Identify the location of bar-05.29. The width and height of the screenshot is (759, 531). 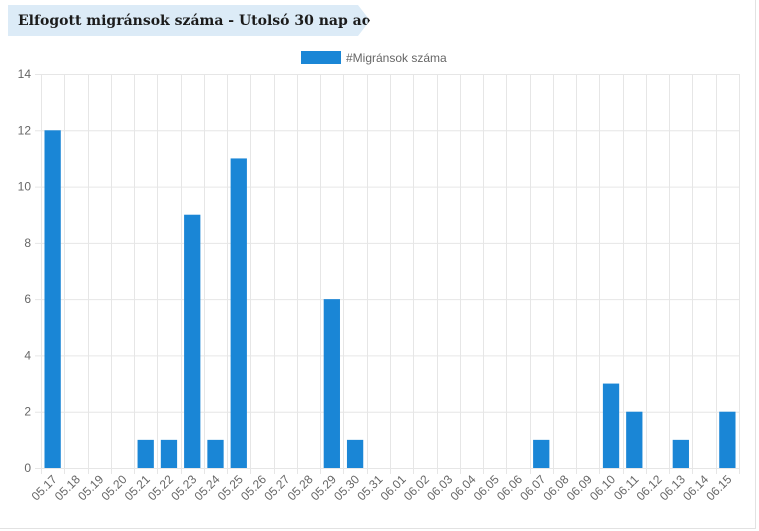
(331, 383).